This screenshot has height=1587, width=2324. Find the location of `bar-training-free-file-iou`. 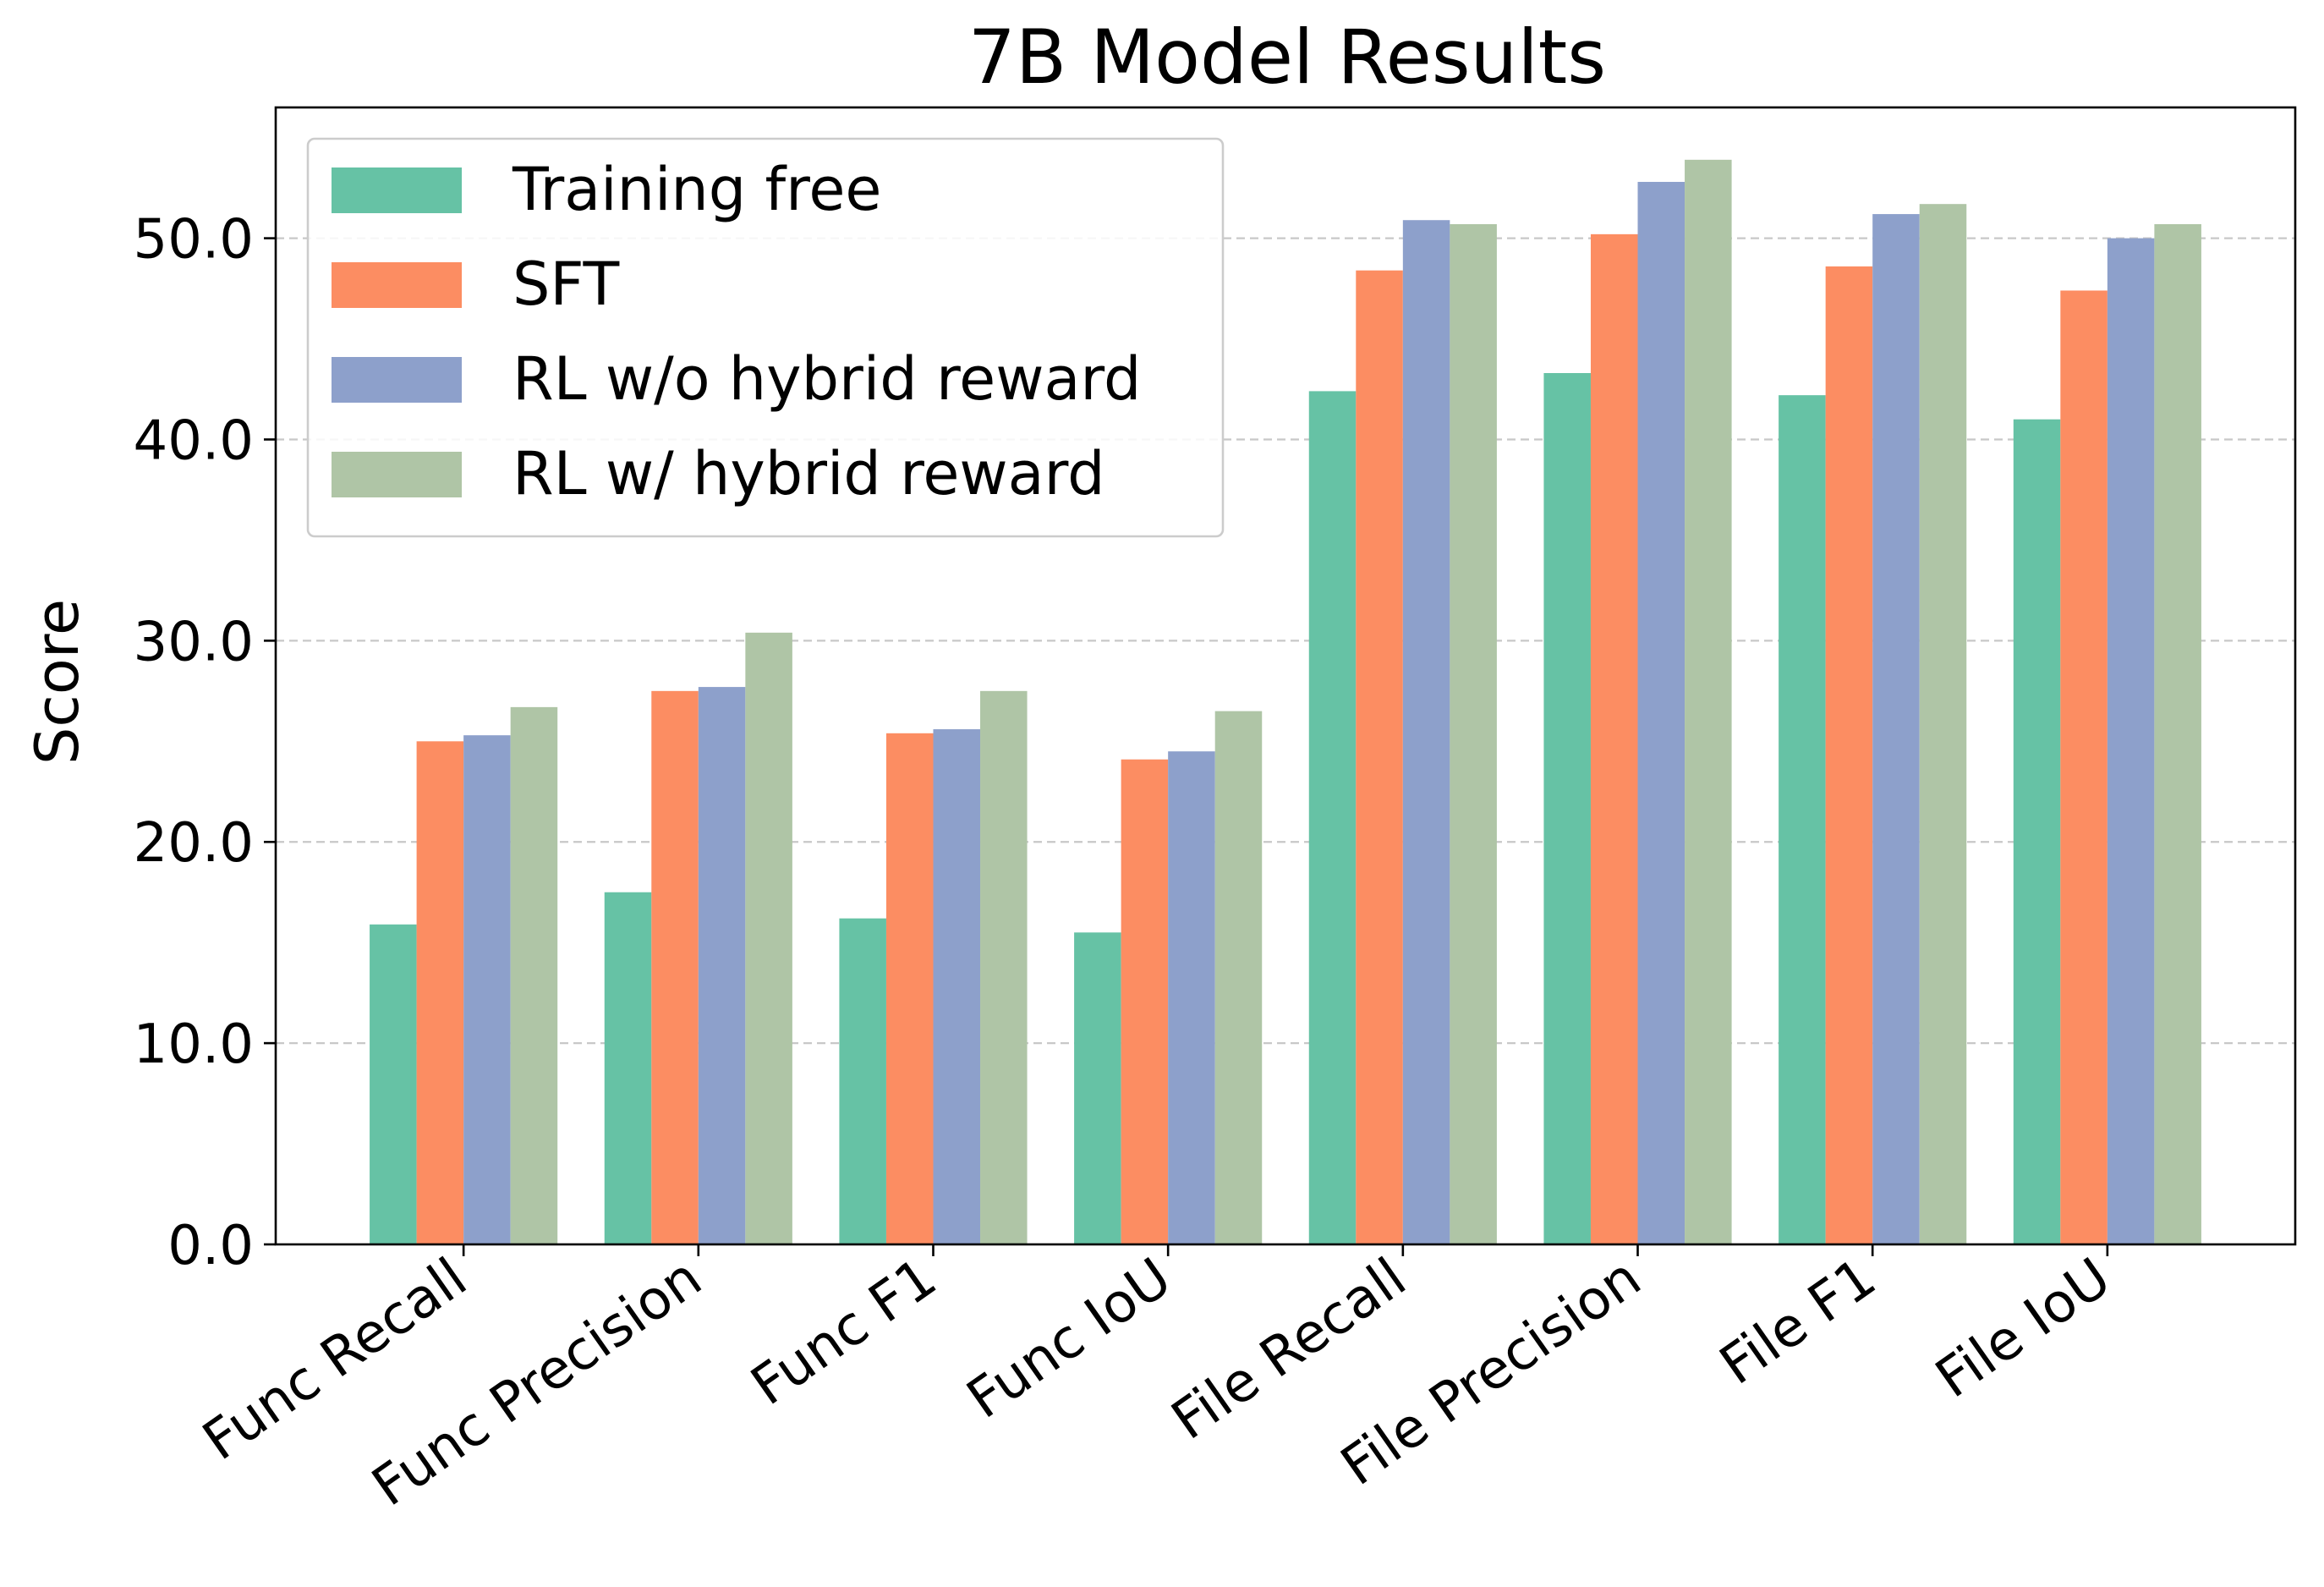

bar-training-free-file-iou is located at coordinates (2037, 831).